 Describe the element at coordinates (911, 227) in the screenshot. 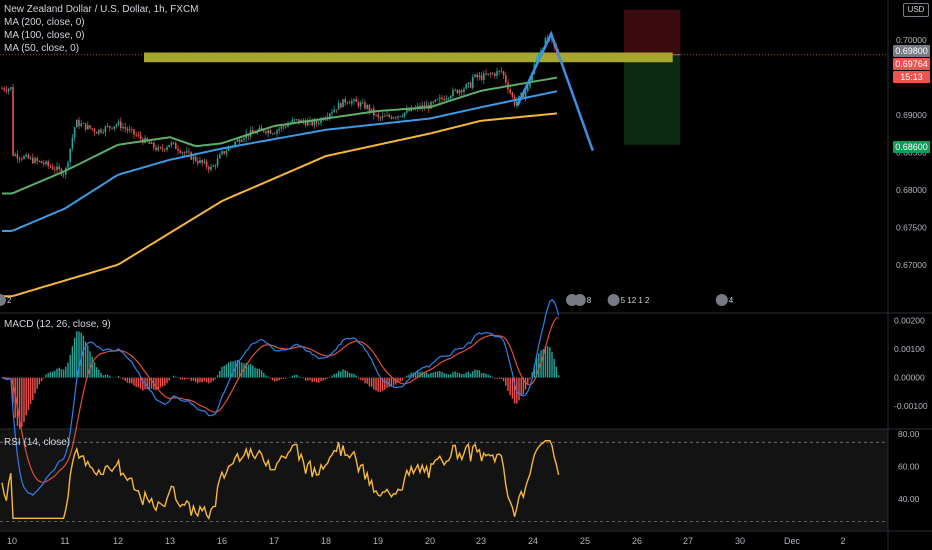

I see `price-tick-label: 0.67500` at that location.